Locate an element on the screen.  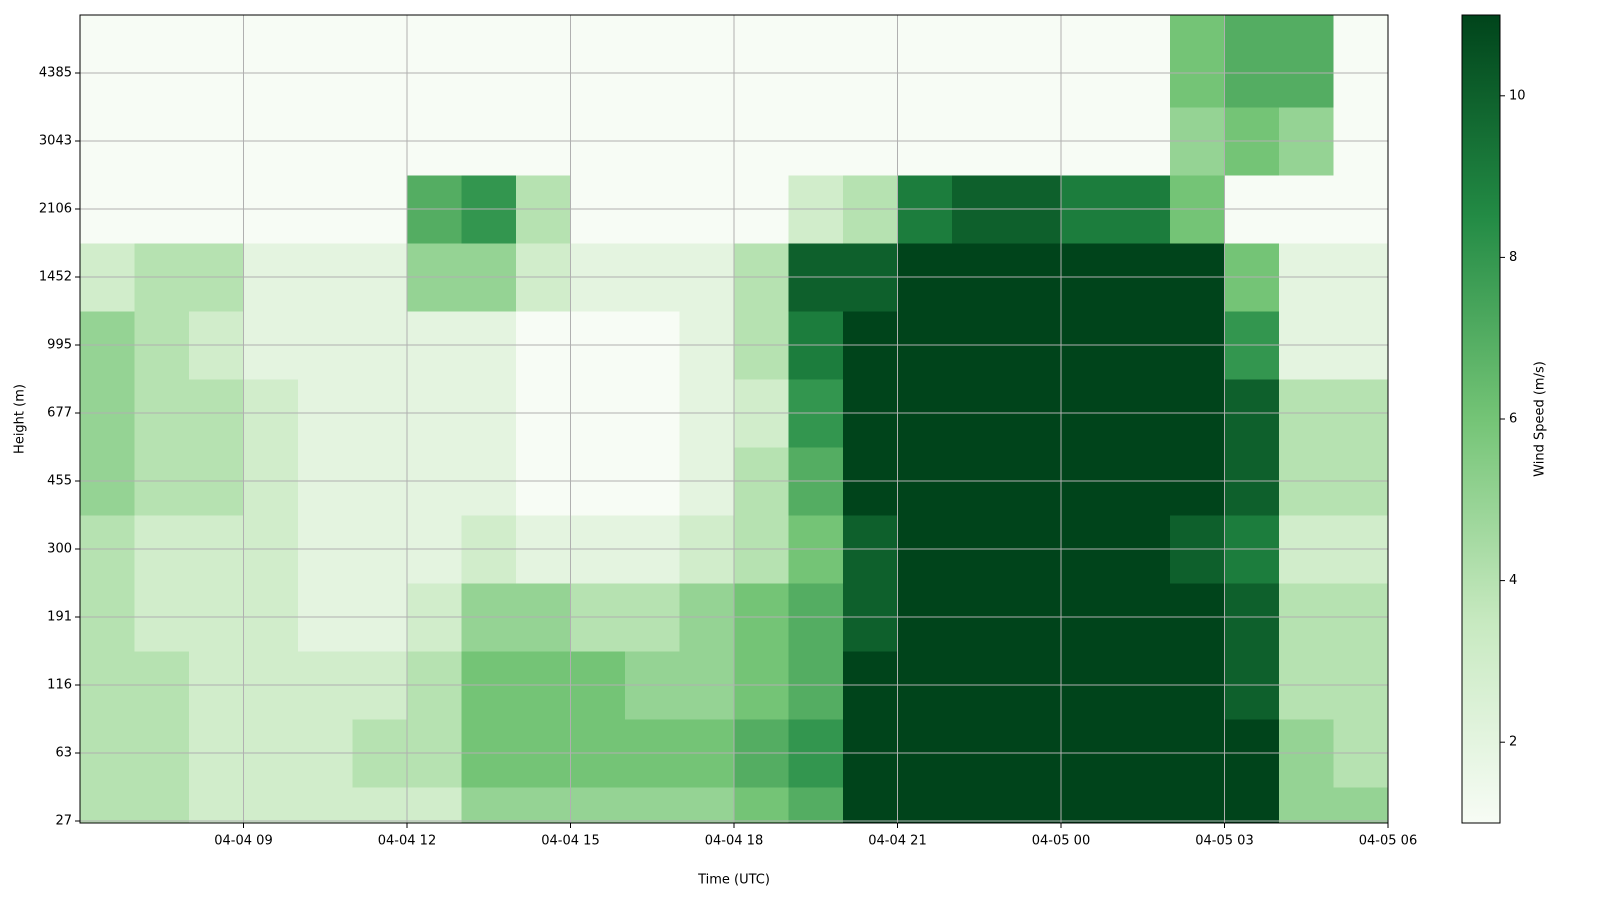
x-tick-label: 04-05 03 is located at coordinates (1224, 841).